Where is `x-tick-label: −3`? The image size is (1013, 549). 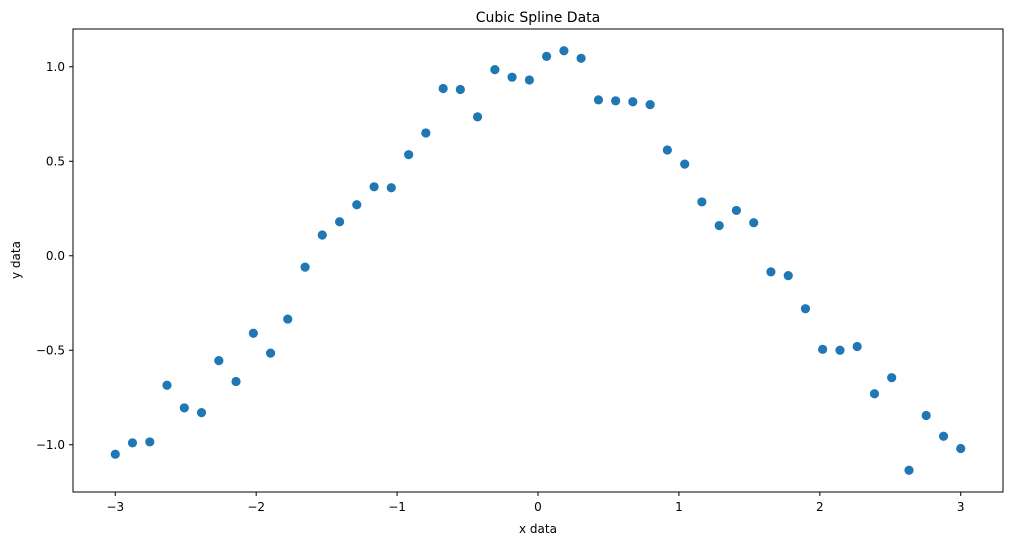
x-tick-label: −3 is located at coordinates (115, 507).